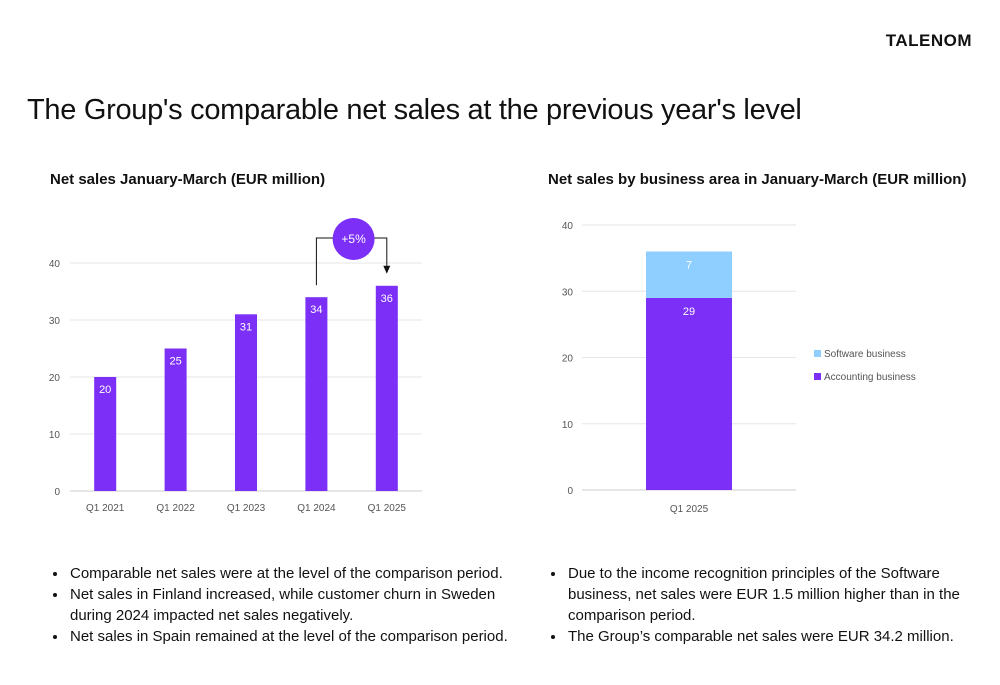 The width and height of the screenshot is (1000, 685). I want to click on growth-arrowhead, so click(387, 269).